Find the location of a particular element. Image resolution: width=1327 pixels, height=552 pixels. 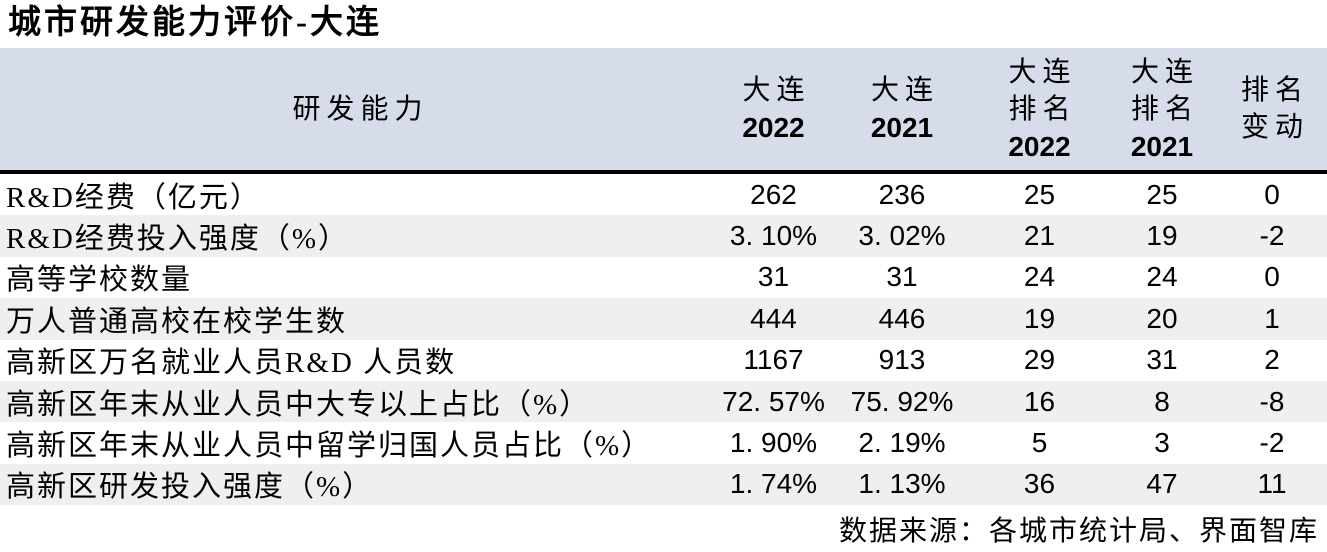

table-row: 高等学校数量 31 31 24 24 0 is located at coordinates (663, 277).